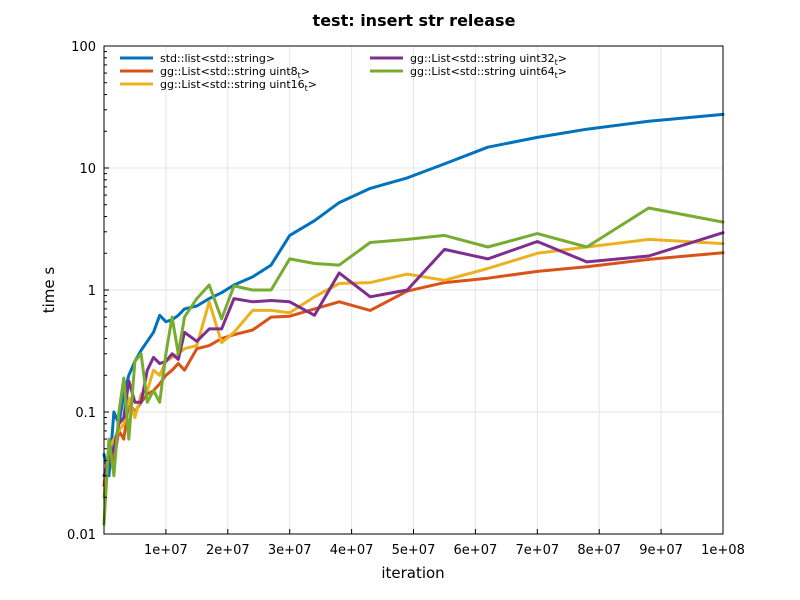 The width and height of the screenshot is (800, 600). Describe the element at coordinates (49, 290) in the screenshot. I see `y-axis-label: time s` at that location.